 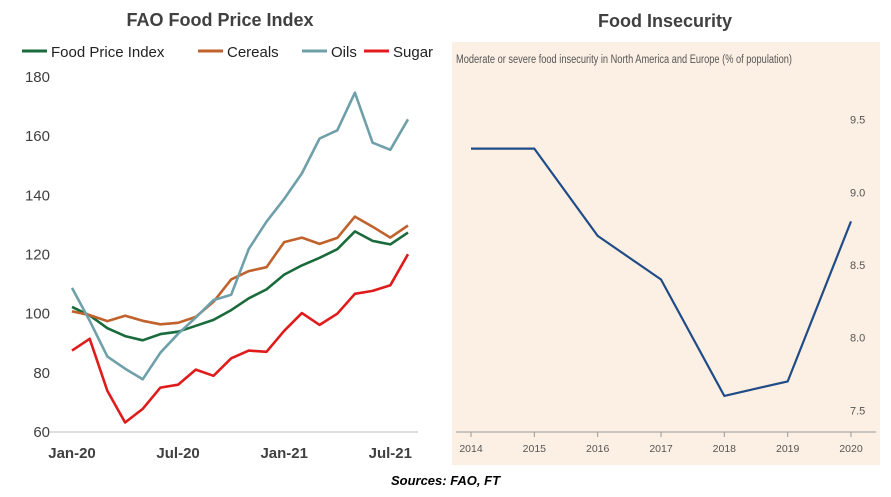 What do you see at coordinates (413, 52) in the screenshot?
I see `legend-label-sugar: Sugar` at bounding box center [413, 52].